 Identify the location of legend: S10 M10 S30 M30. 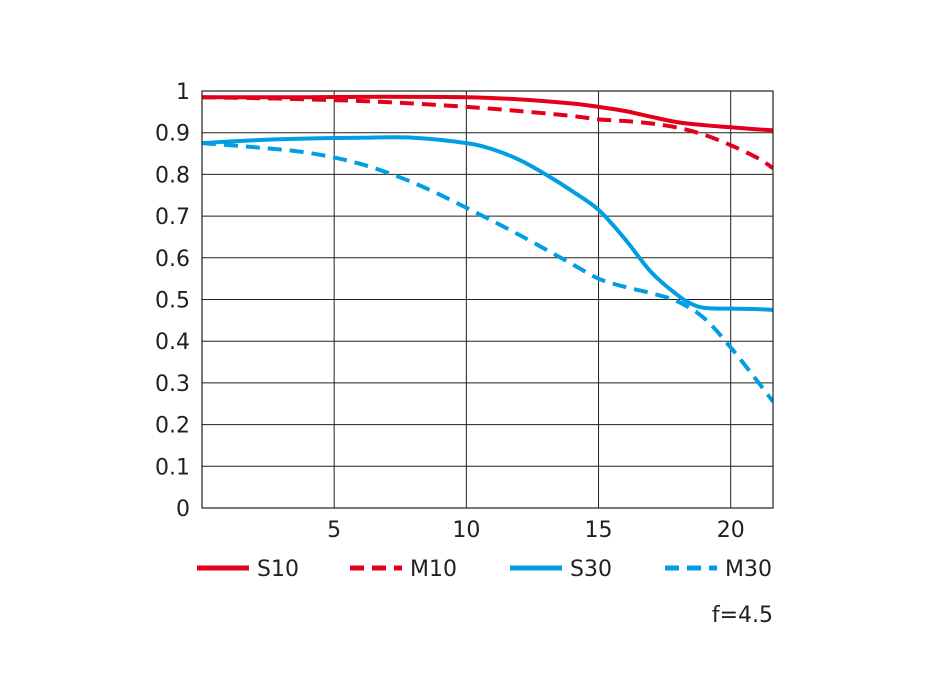
(484, 569).